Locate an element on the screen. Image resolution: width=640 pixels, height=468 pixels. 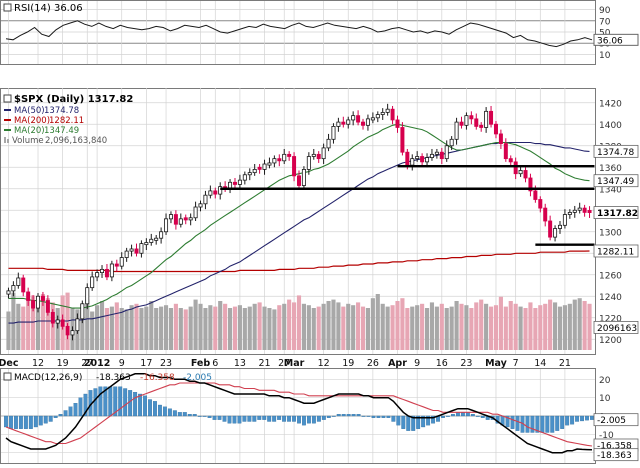
legend-ma50-value: 1374.78 is located at coordinates (61, 111).